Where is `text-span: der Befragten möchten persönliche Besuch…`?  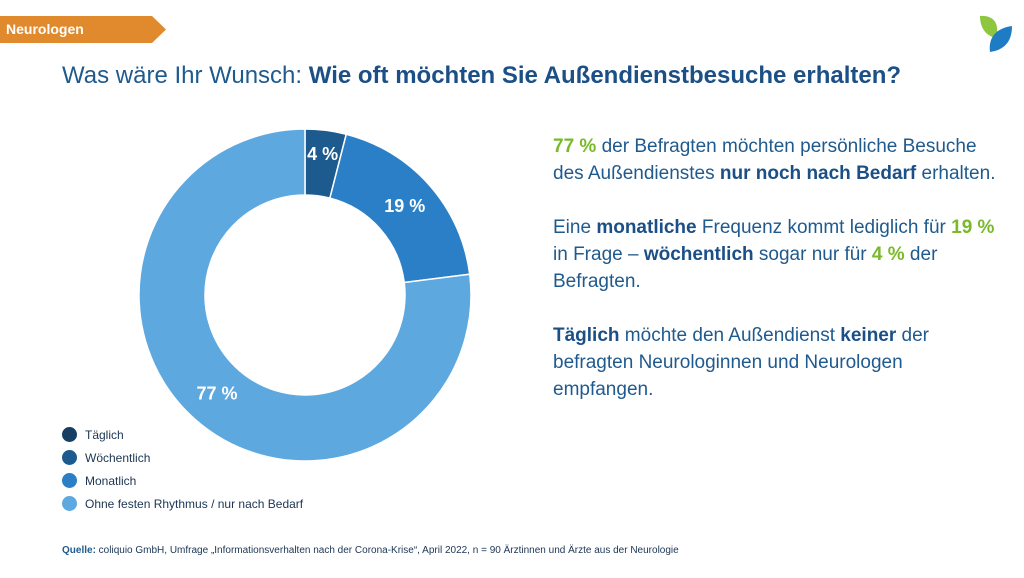 text-span: der Befragten möchten persönliche Besuch… is located at coordinates (765, 160).